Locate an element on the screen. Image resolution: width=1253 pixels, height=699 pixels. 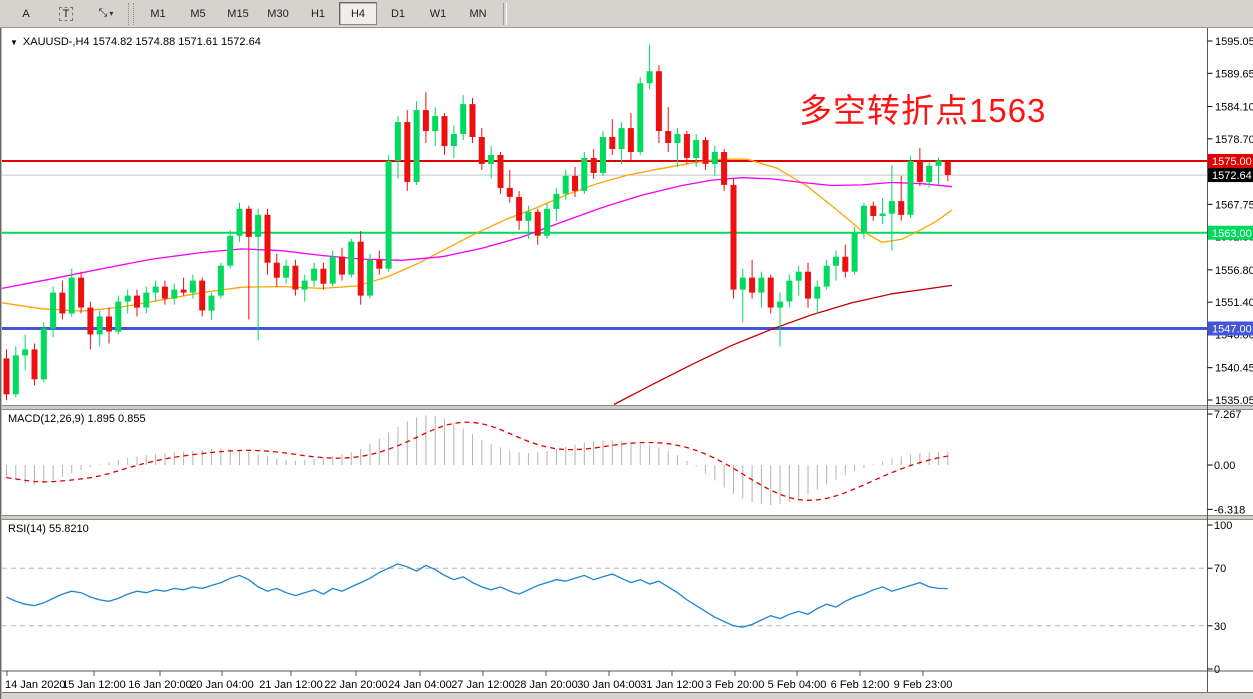
price-flag-label: 1563.00 is located at coordinates (1232, 234).